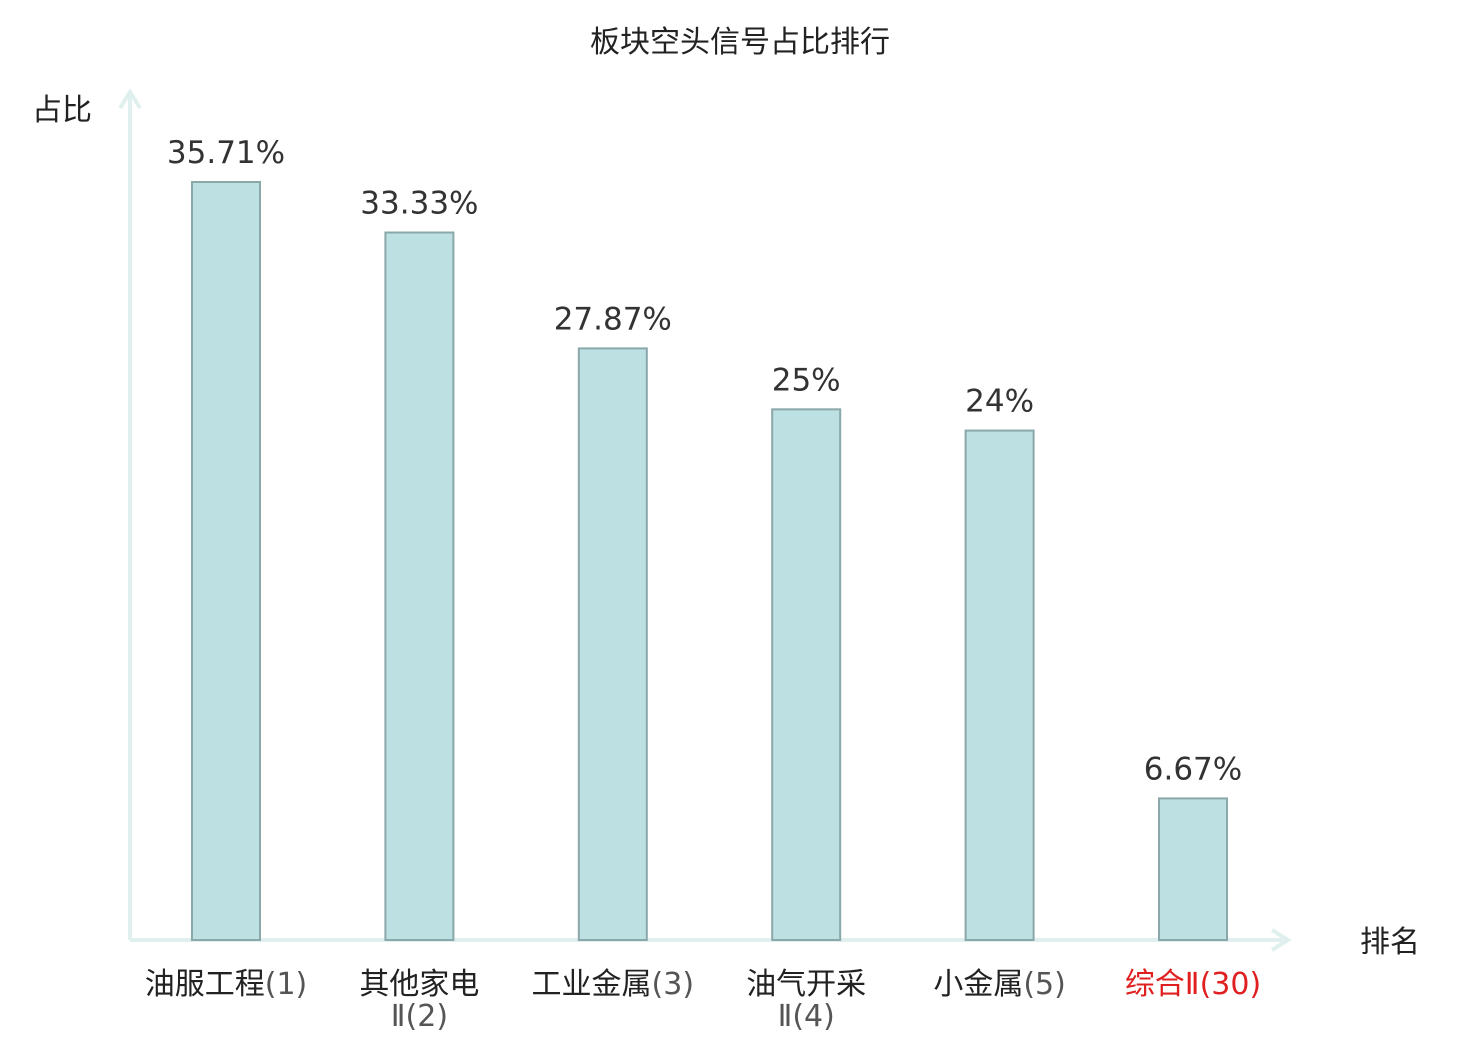 This screenshot has height=1040, width=1480. Describe the element at coordinates (999, 984) in the screenshot. I see `category-label-5: 小金属(5)` at that location.